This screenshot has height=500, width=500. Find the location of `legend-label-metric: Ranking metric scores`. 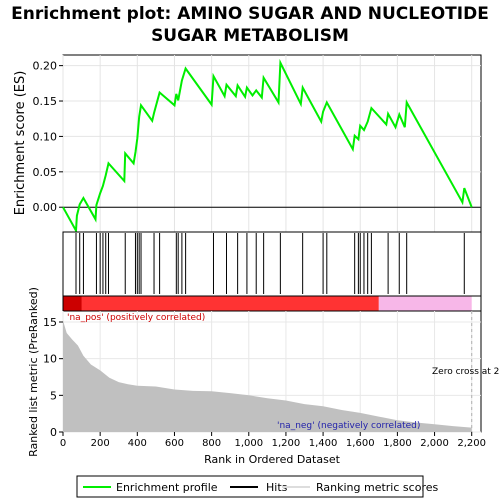

legend-label-metric: Ranking metric scores is located at coordinates (377, 487).